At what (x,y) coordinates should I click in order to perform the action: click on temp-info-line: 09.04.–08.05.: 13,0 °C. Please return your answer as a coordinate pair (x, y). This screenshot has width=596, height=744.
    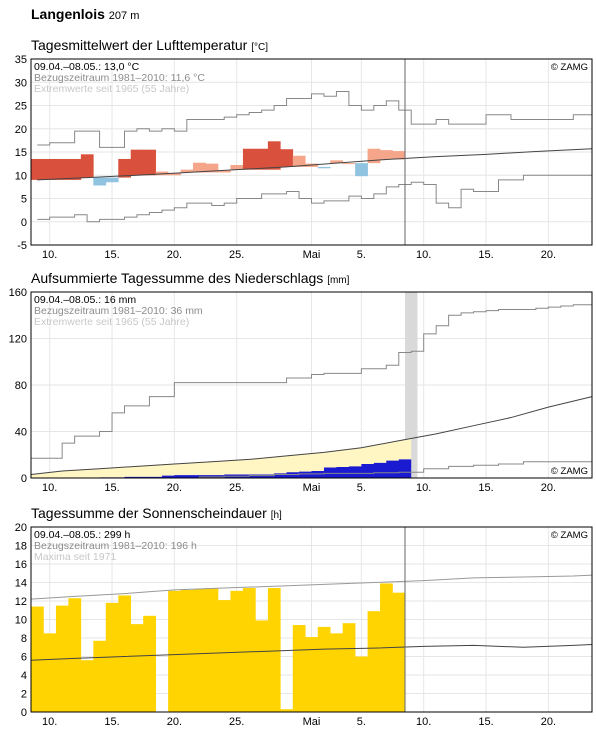
    Looking at the image, I should click on (87, 67).